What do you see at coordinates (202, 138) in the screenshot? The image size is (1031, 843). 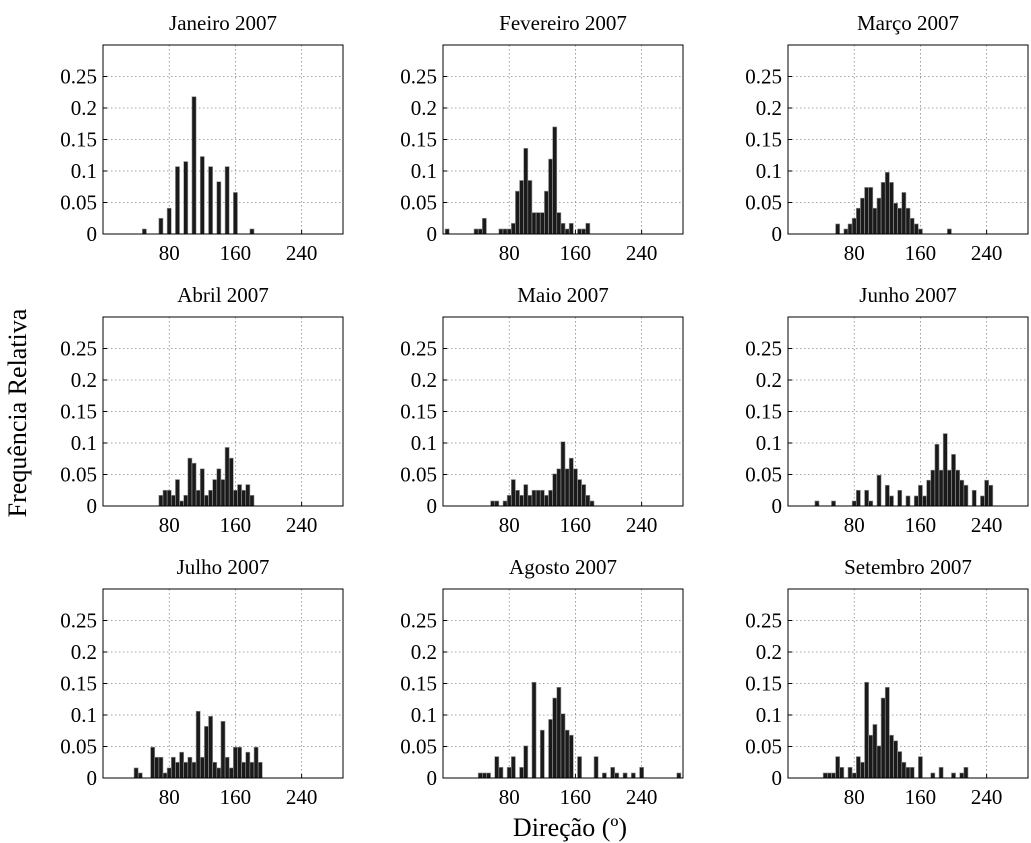 I see `subplot-1: Janeiro 2007 0 0.05 0.1 0.15 0.2 0.25 80 160 240` at bounding box center [202, 138].